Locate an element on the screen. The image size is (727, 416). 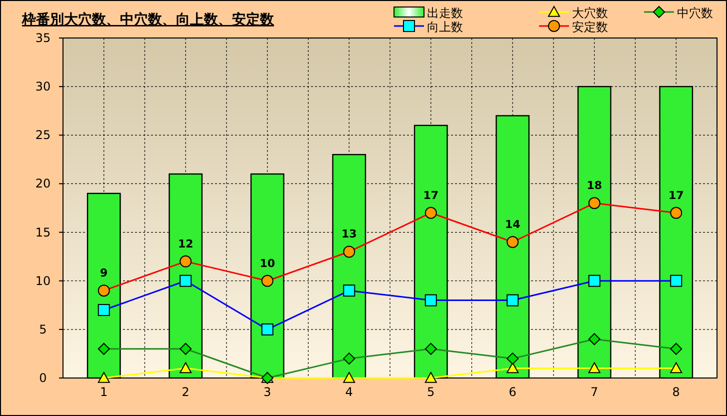
y-tick-label: 25 is located at coordinates (43, 135).